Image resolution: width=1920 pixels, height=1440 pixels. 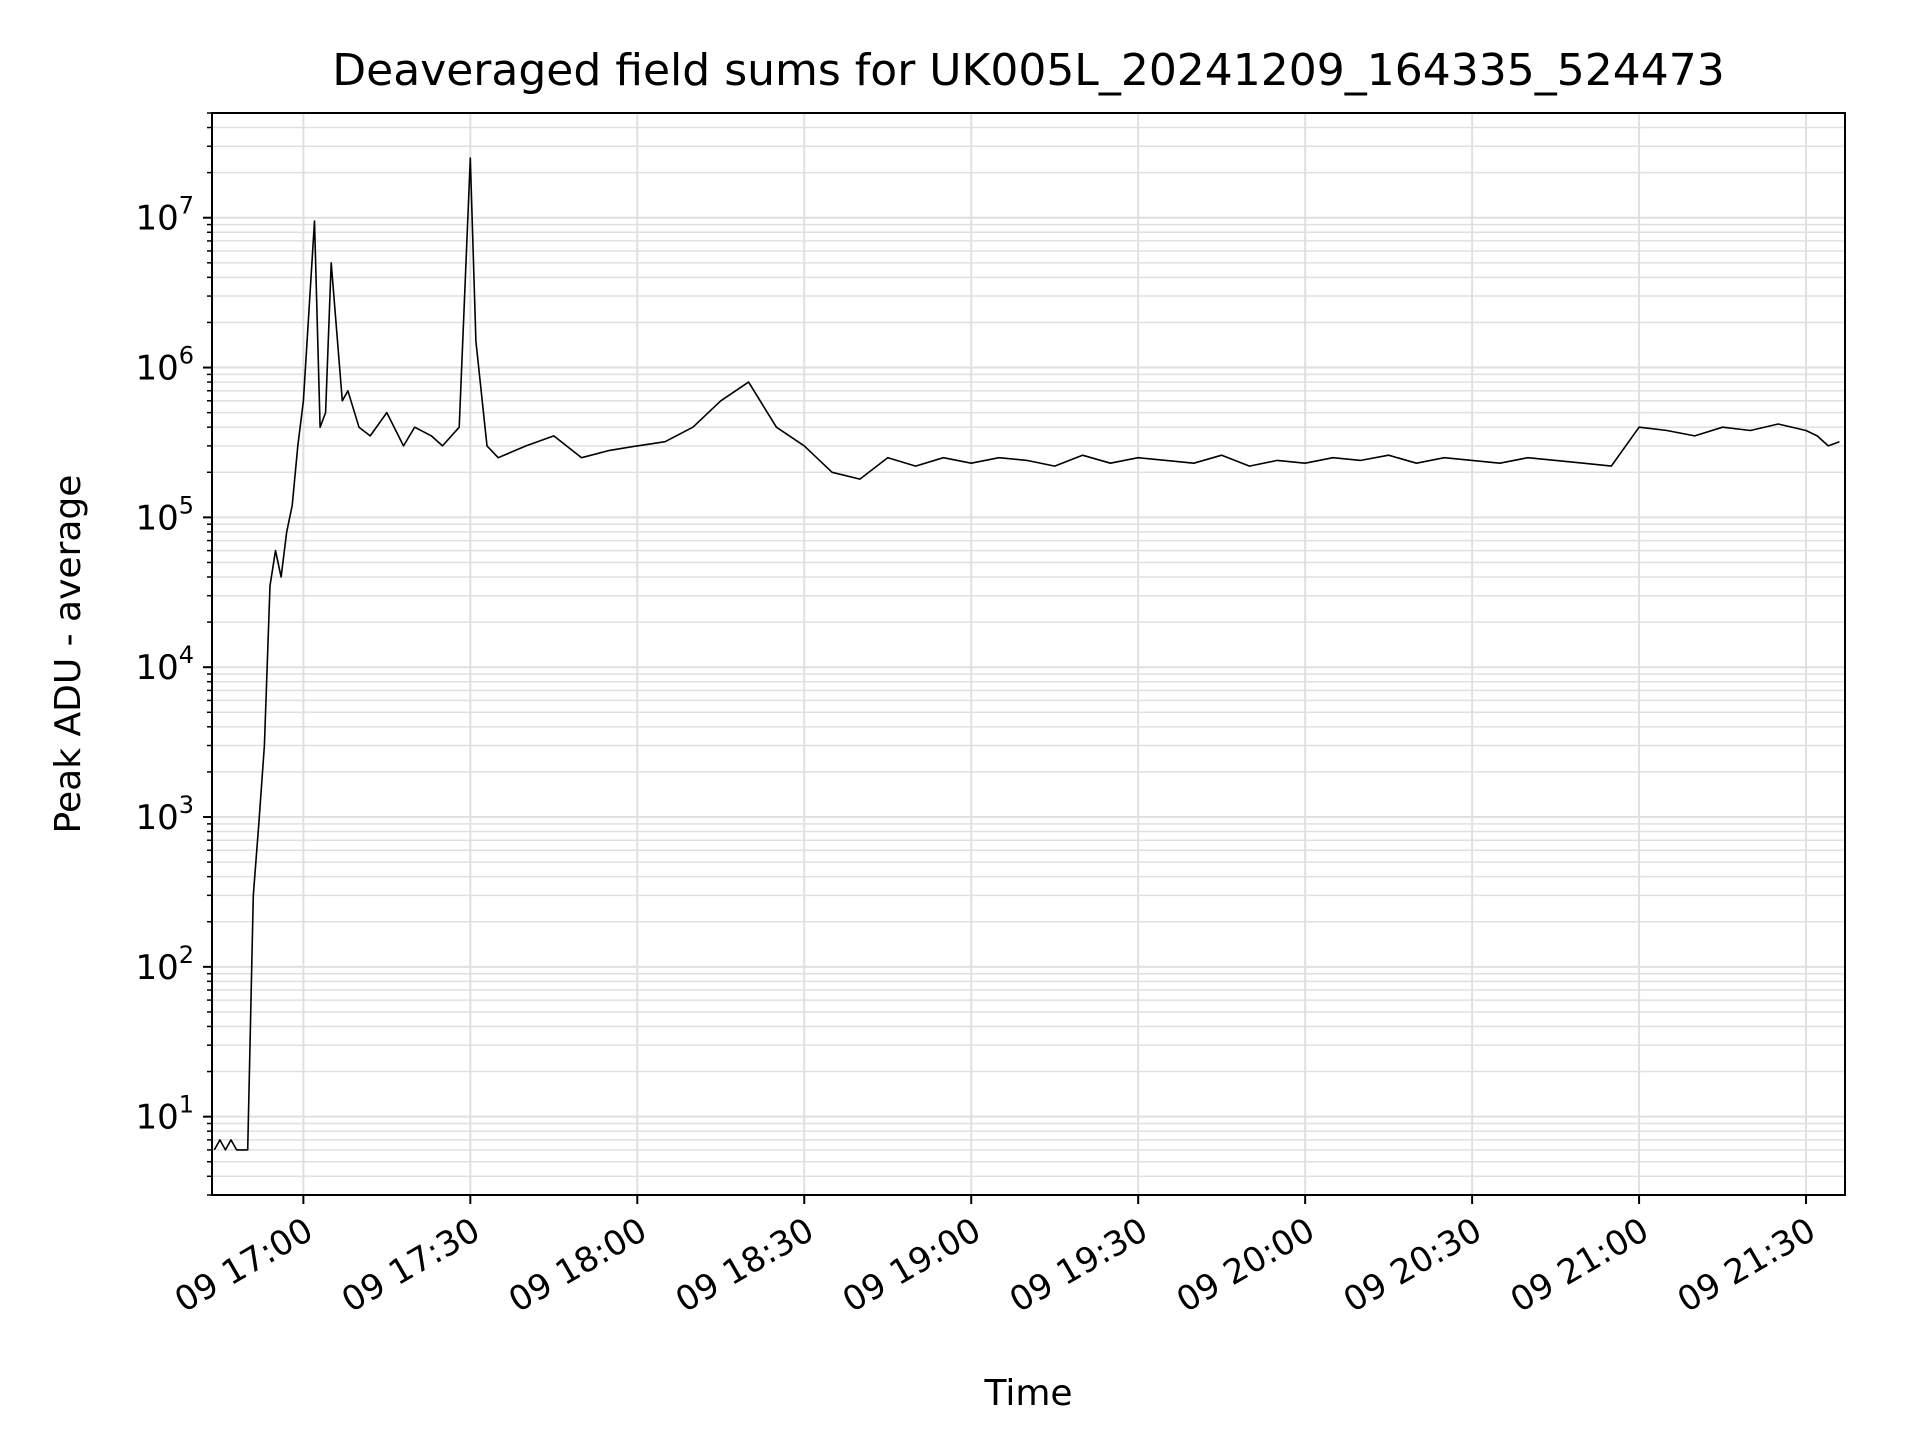 I want to click on y-tick-label: 10¹, so click(x=164, y=1114).